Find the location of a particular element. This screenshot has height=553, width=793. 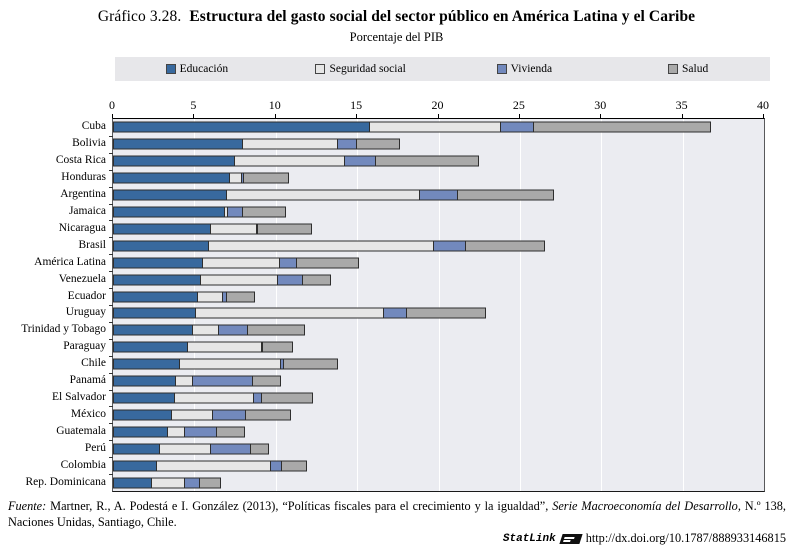

category-label: Ecuador is located at coordinates (86, 295).